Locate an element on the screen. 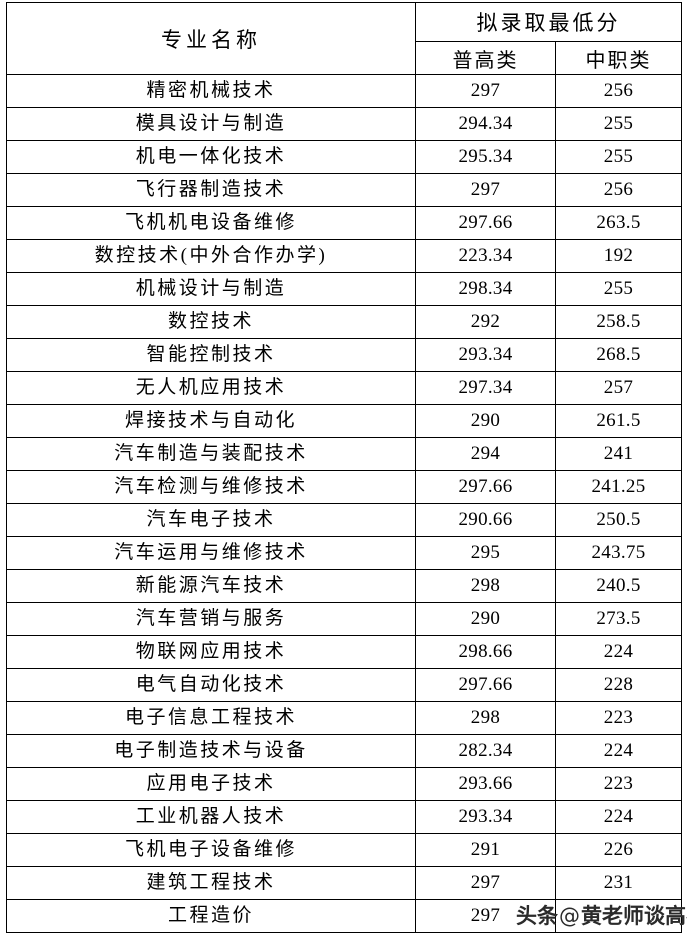 The height and width of the screenshot is (937, 687). table-row: 汽车电子技术 290.66 250.5 is located at coordinates (344, 520).